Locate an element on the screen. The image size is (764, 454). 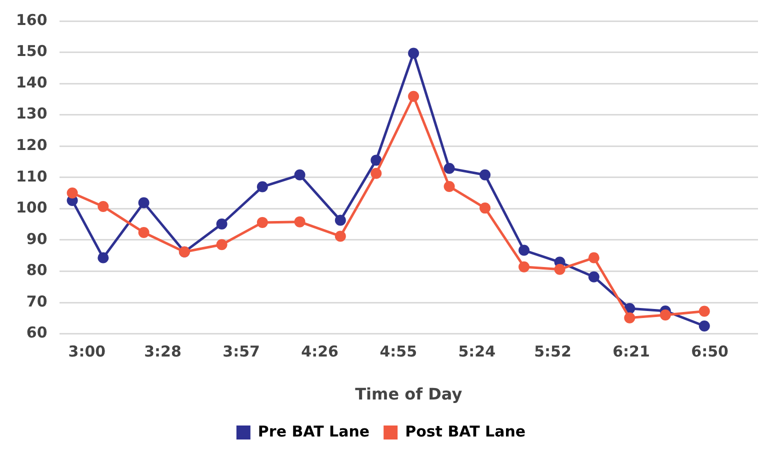
y-tick-label: 100 is located at coordinates (32, 207).